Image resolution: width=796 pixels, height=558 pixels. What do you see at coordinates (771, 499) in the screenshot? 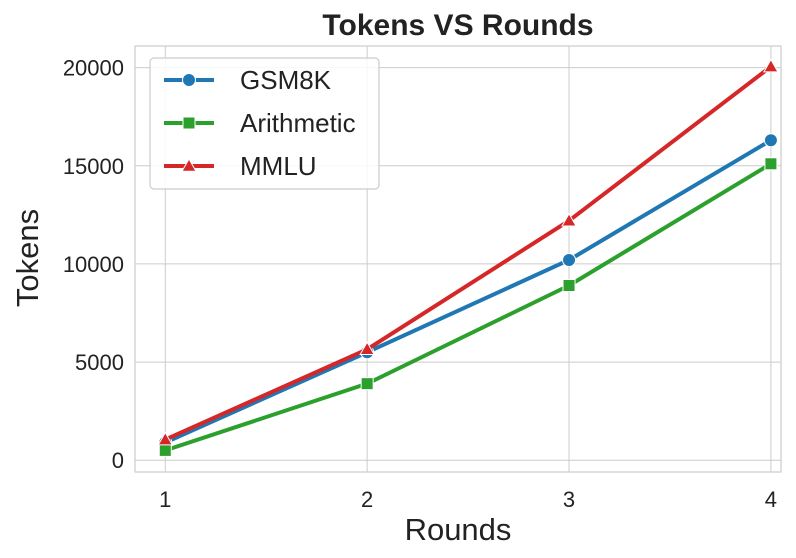
I see `x-tick-label: 4` at bounding box center [771, 499].